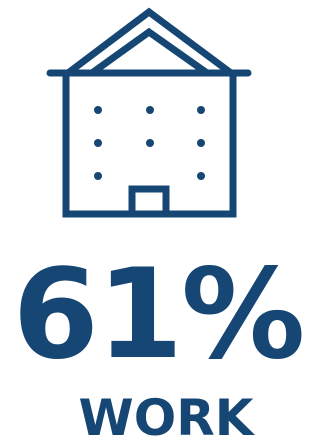 Image resolution: width=332 pixels, height=448 pixels. I want to click on stat-label: WORK, so click(166, 418).